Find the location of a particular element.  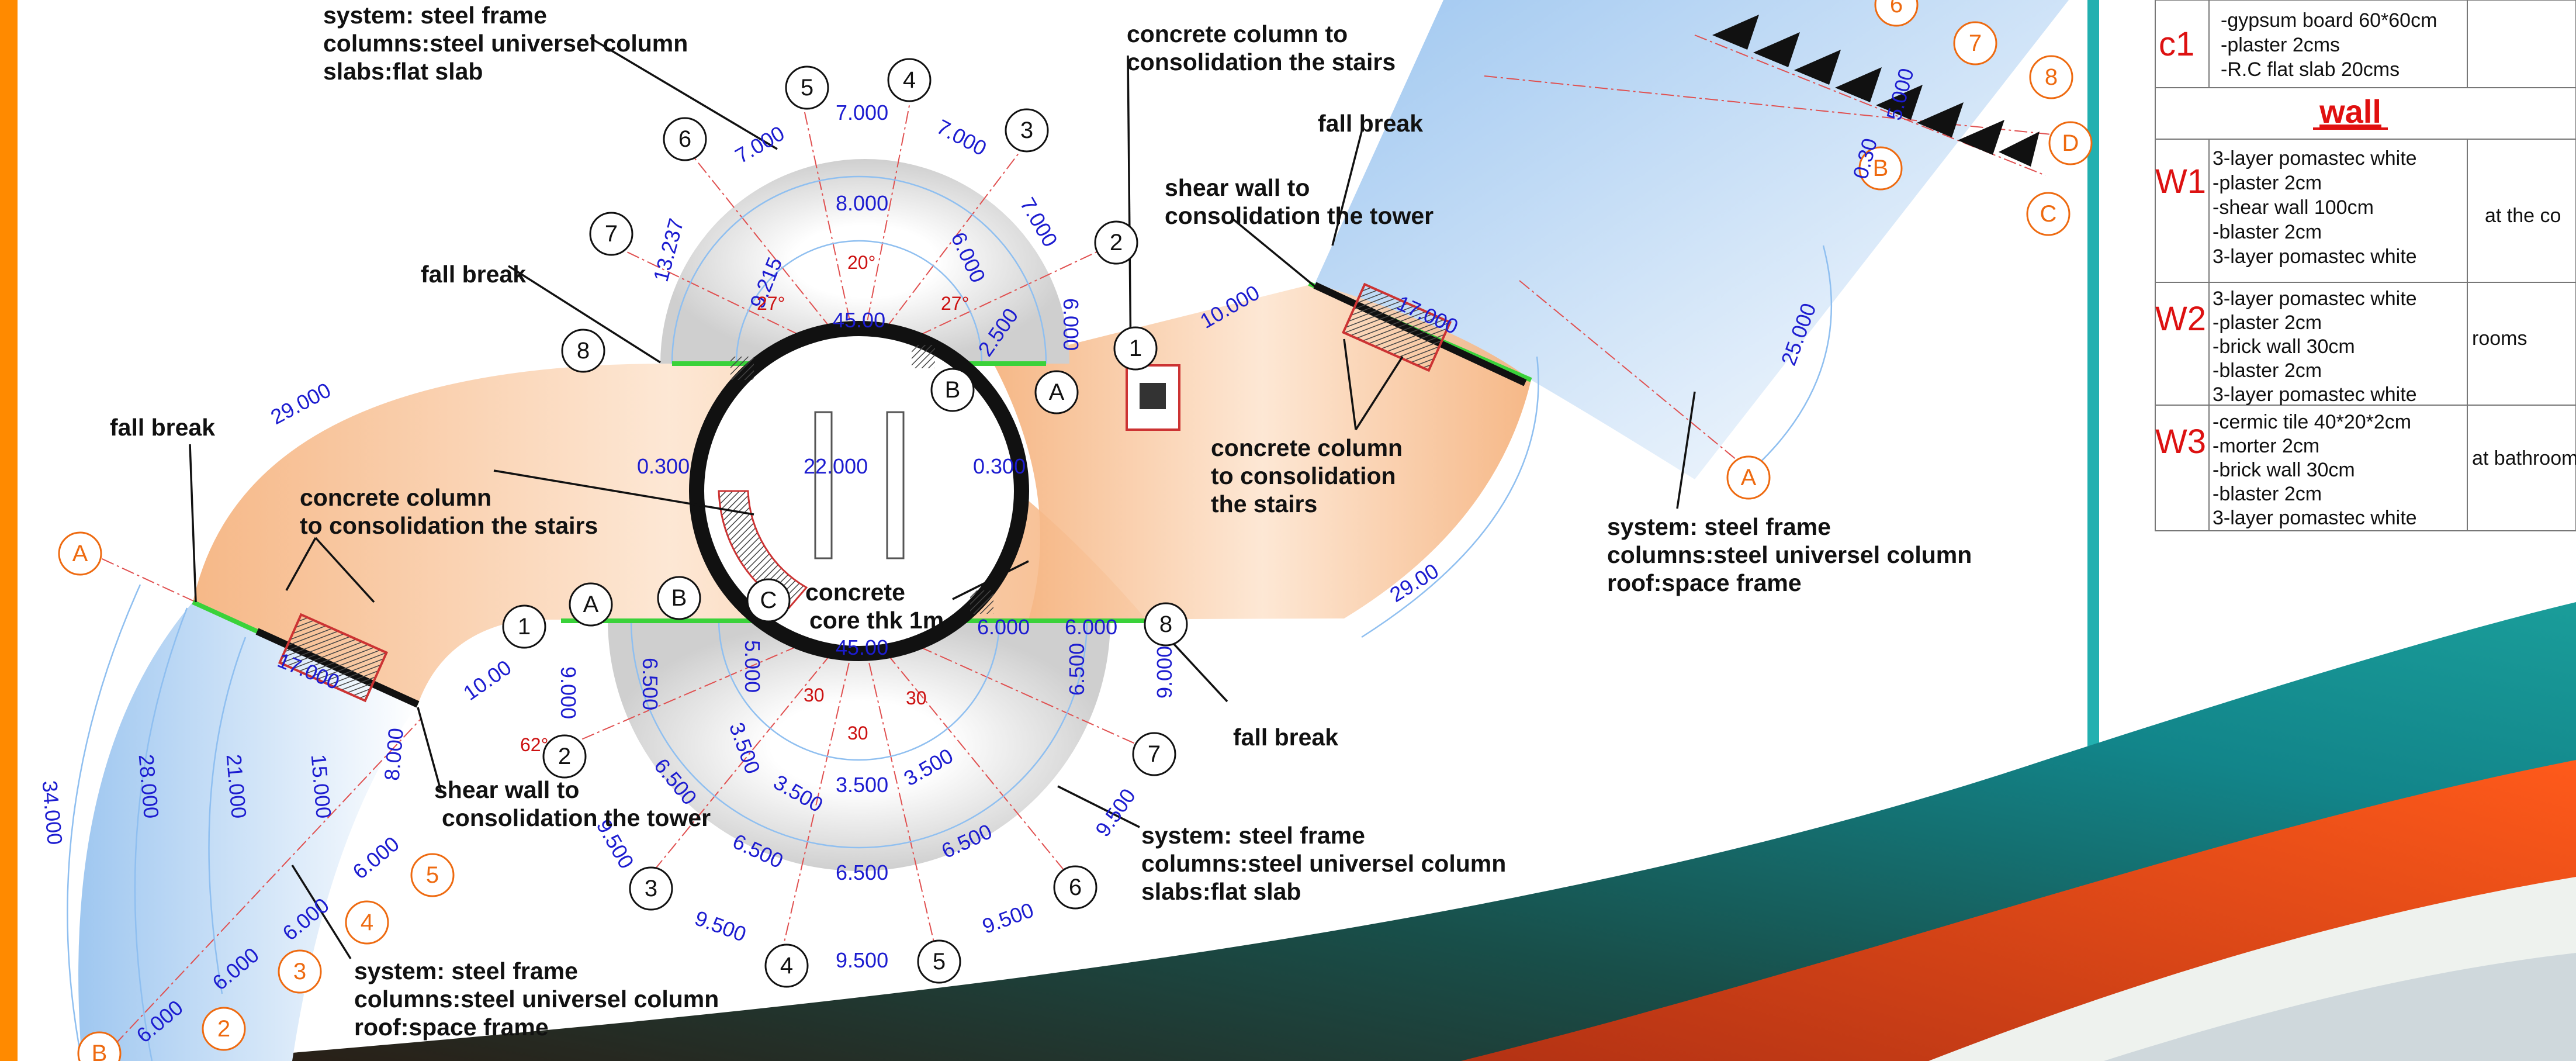

note-shear-wall-top: shear wall to consolidation the tower is located at coordinates (1300, 201).